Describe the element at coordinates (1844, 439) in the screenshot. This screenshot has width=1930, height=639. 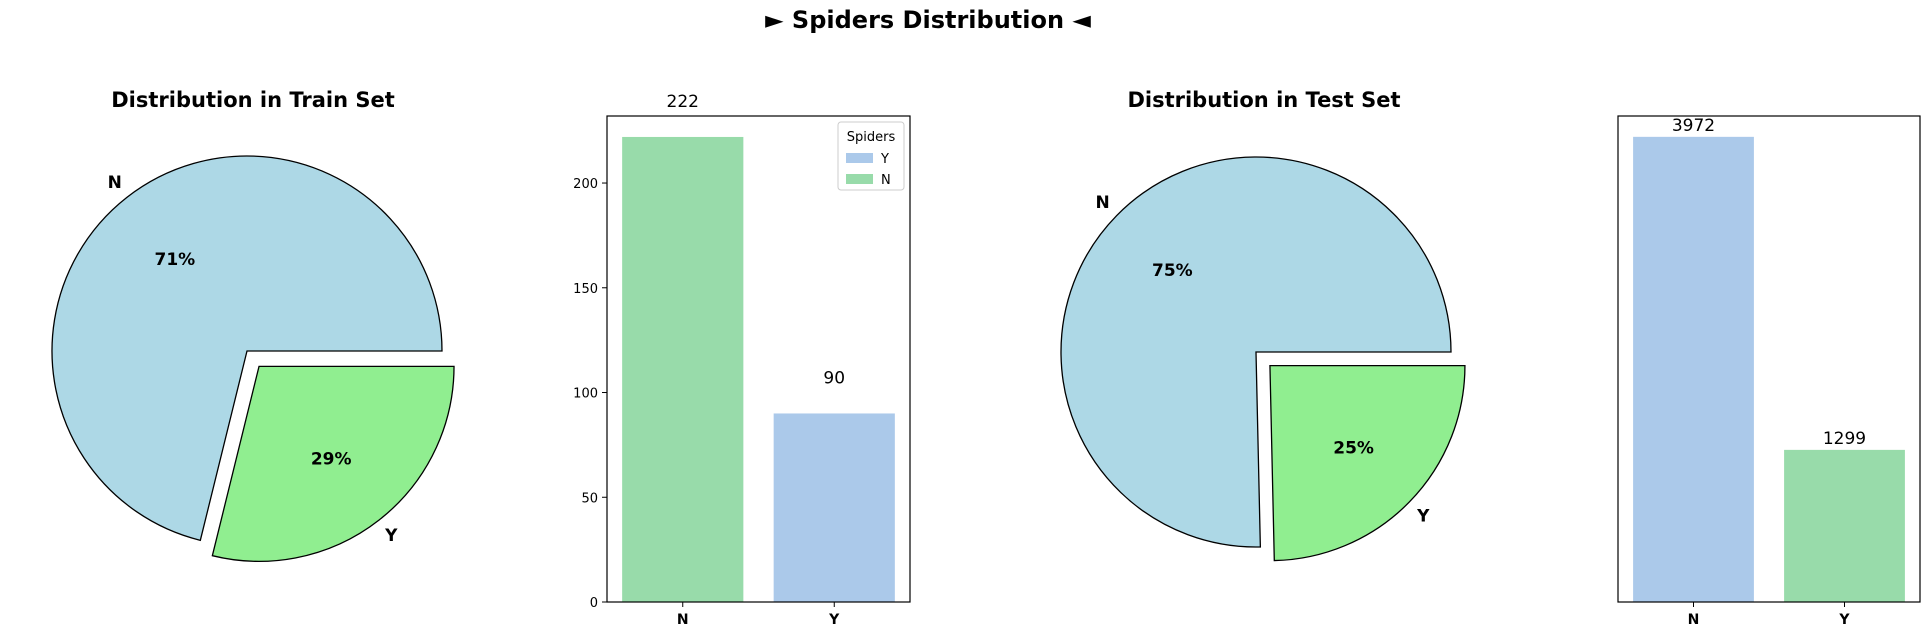
I see `test-bar-value-y: 1299` at that location.